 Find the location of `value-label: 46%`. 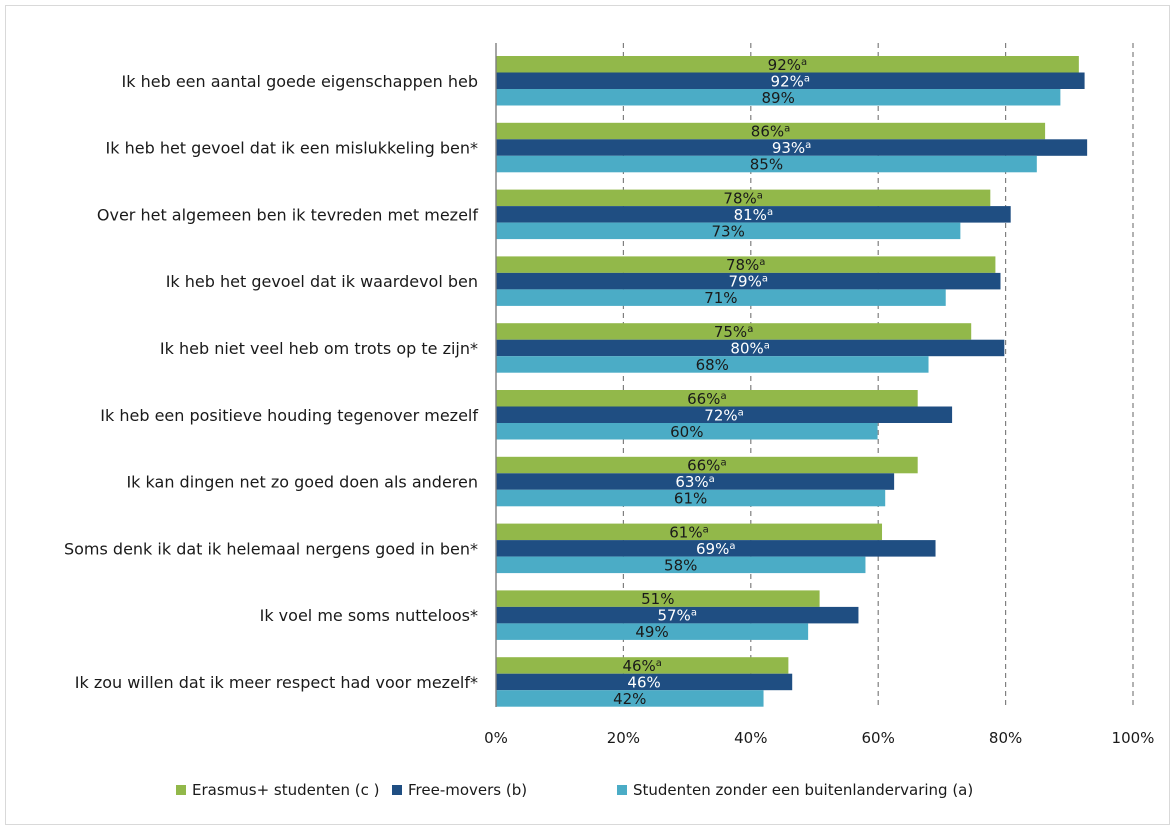

value-label: 46% is located at coordinates (643, 682).